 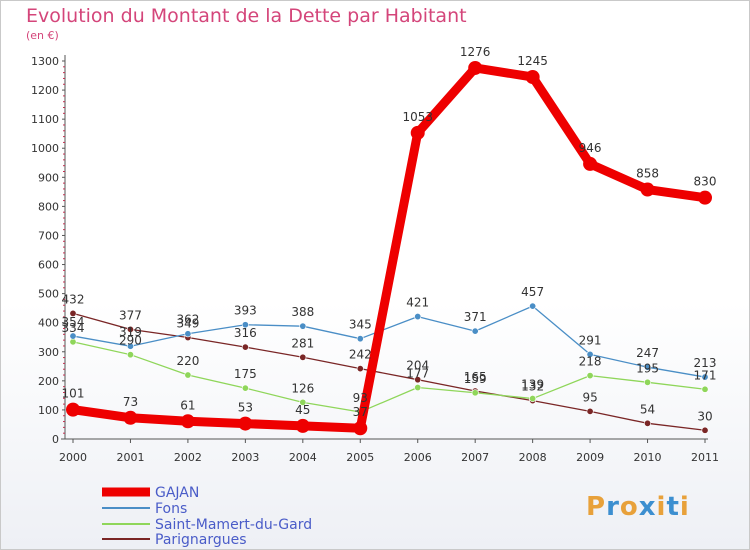 What do you see at coordinates (245, 457) in the screenshot?
I see `x-tick-label: 2003` at bounding box center [245, 457].